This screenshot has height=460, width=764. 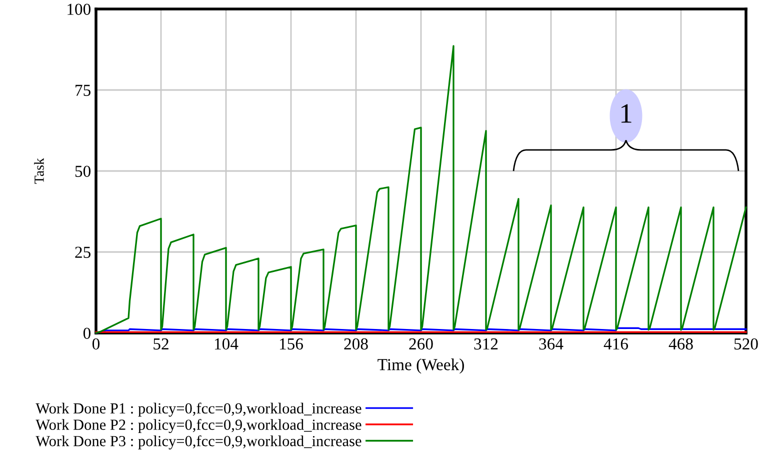 What do you see at coordinates (199, 426) in the screenshot?
I see `legend-label: Work Done P2 : policy=0,fcc=0,9,workload_increase` at bounding box center [199, 426].